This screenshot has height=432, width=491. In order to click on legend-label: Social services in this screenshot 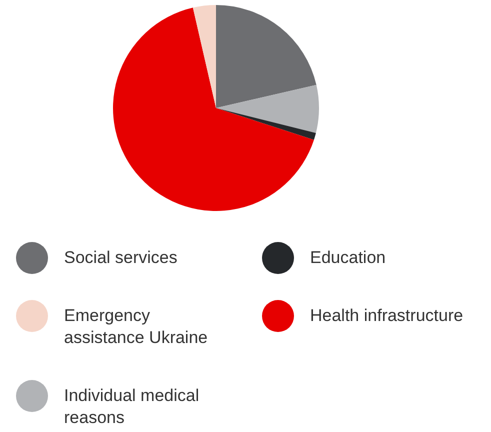, I will do `click(121, 258)`.